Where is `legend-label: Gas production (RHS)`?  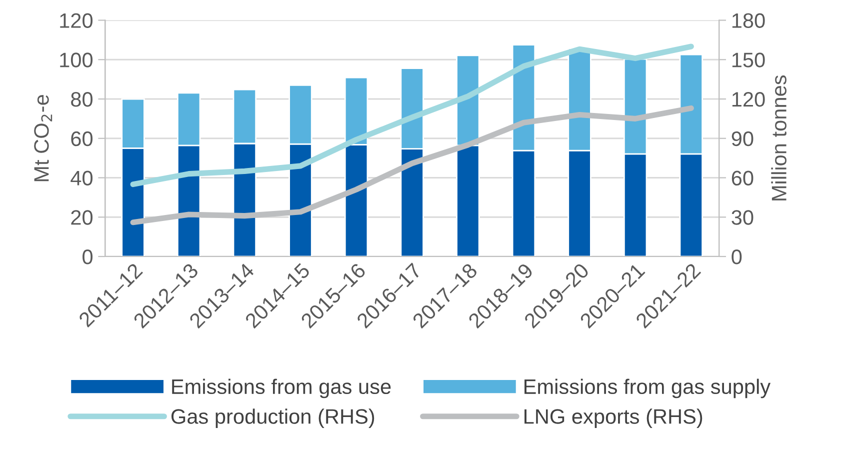
legend-label: Gas production (RHS) is located at coordinates (272, 418).